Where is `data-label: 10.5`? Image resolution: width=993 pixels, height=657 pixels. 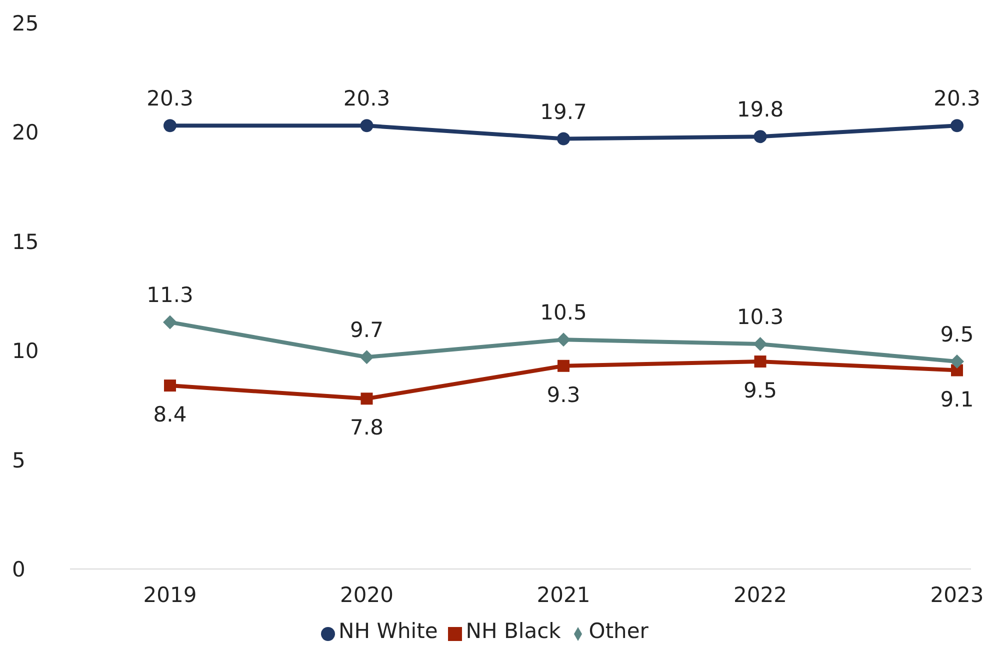
data-label: 10.5 is located at coordinates (563, 312).